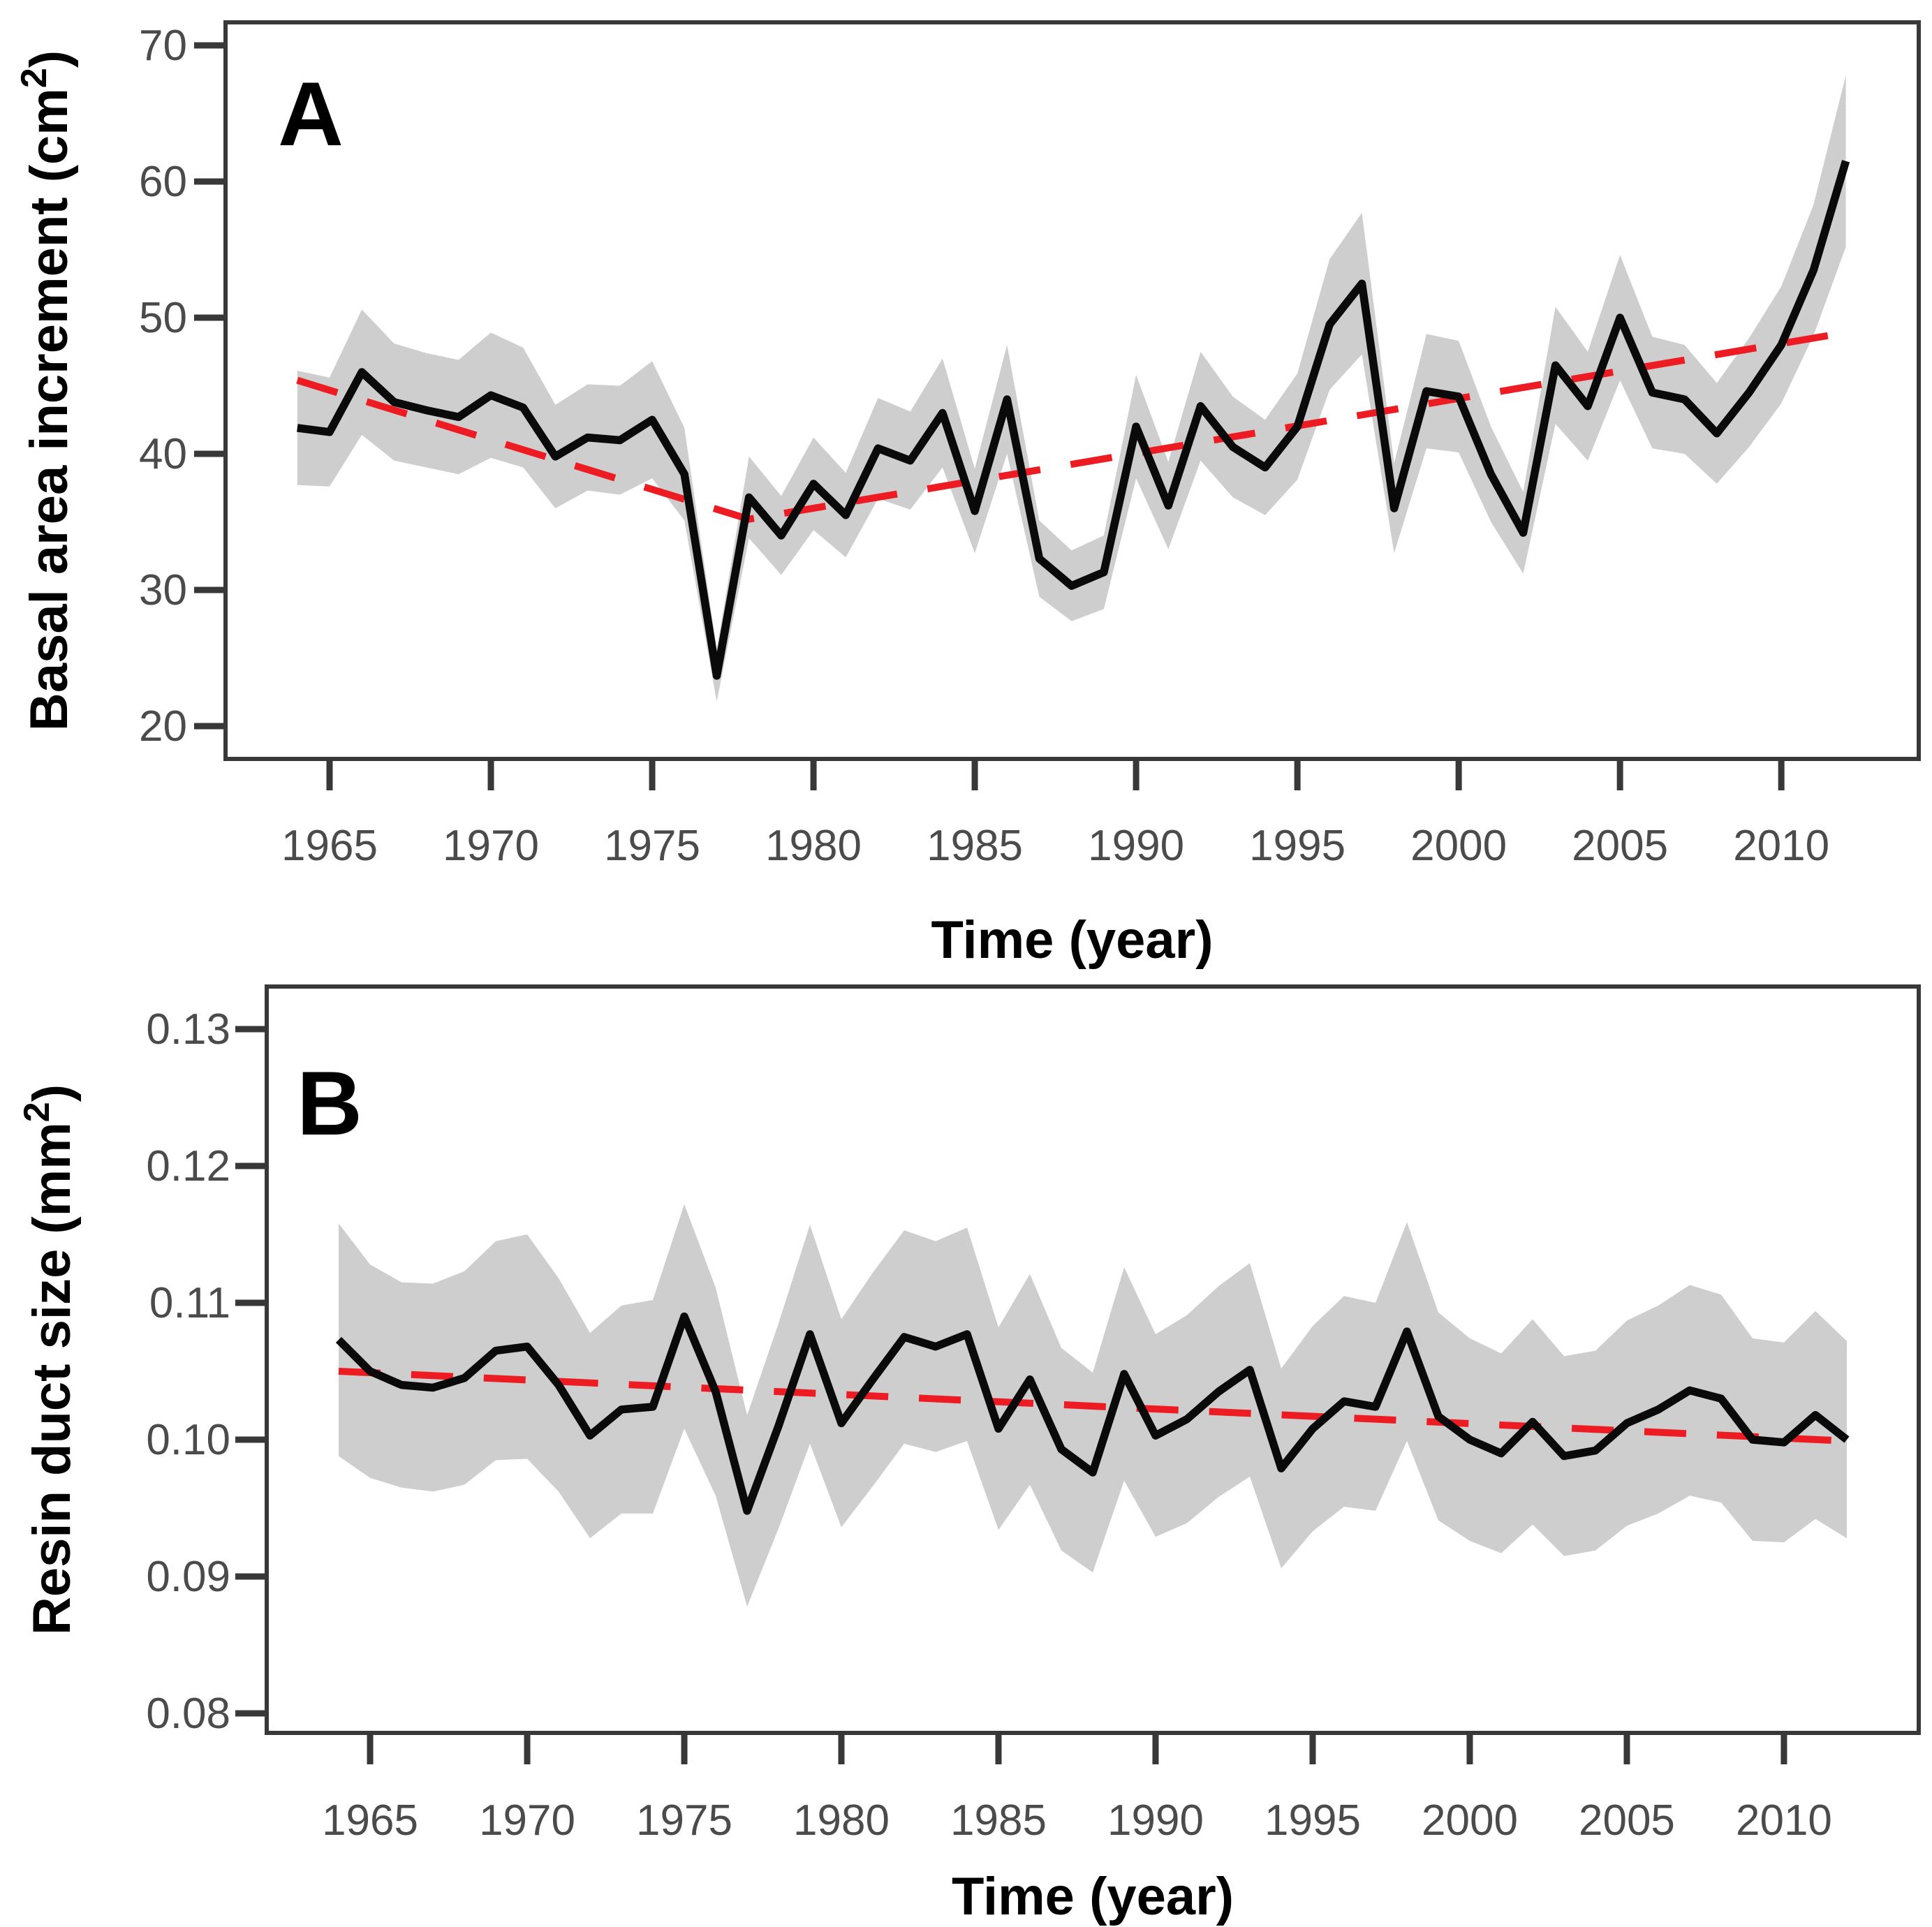 This screenshot has width=1932, height=1927. Describe the element at coordinates (207, 1371) in the screenshot. I see `y-axis: 0.13 0.12 0.11 0.10 0.09 0.08` at that location.